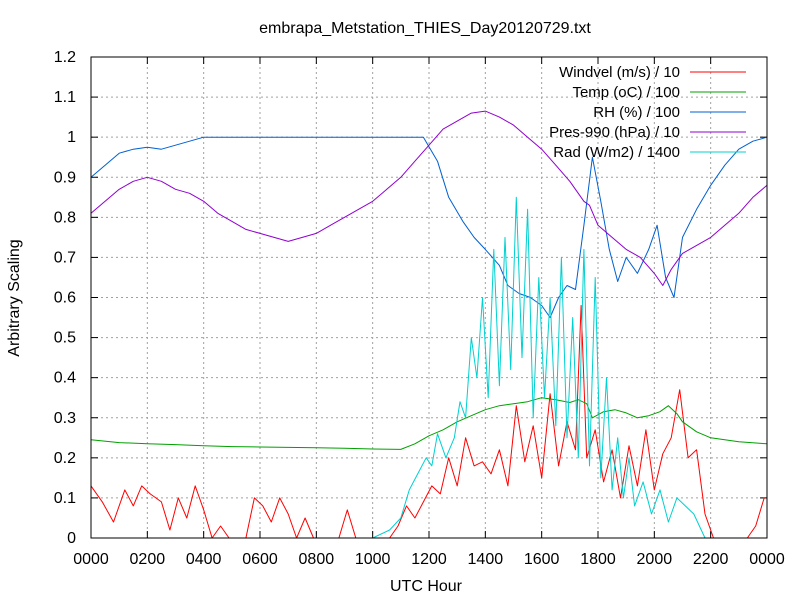 Image resolution: width=800 pixels, height=605 pixels. What do you see at coordinates (71, 137) in the screenshot?
I see `y-tick-label: 1` at bounding box center [71, 137].